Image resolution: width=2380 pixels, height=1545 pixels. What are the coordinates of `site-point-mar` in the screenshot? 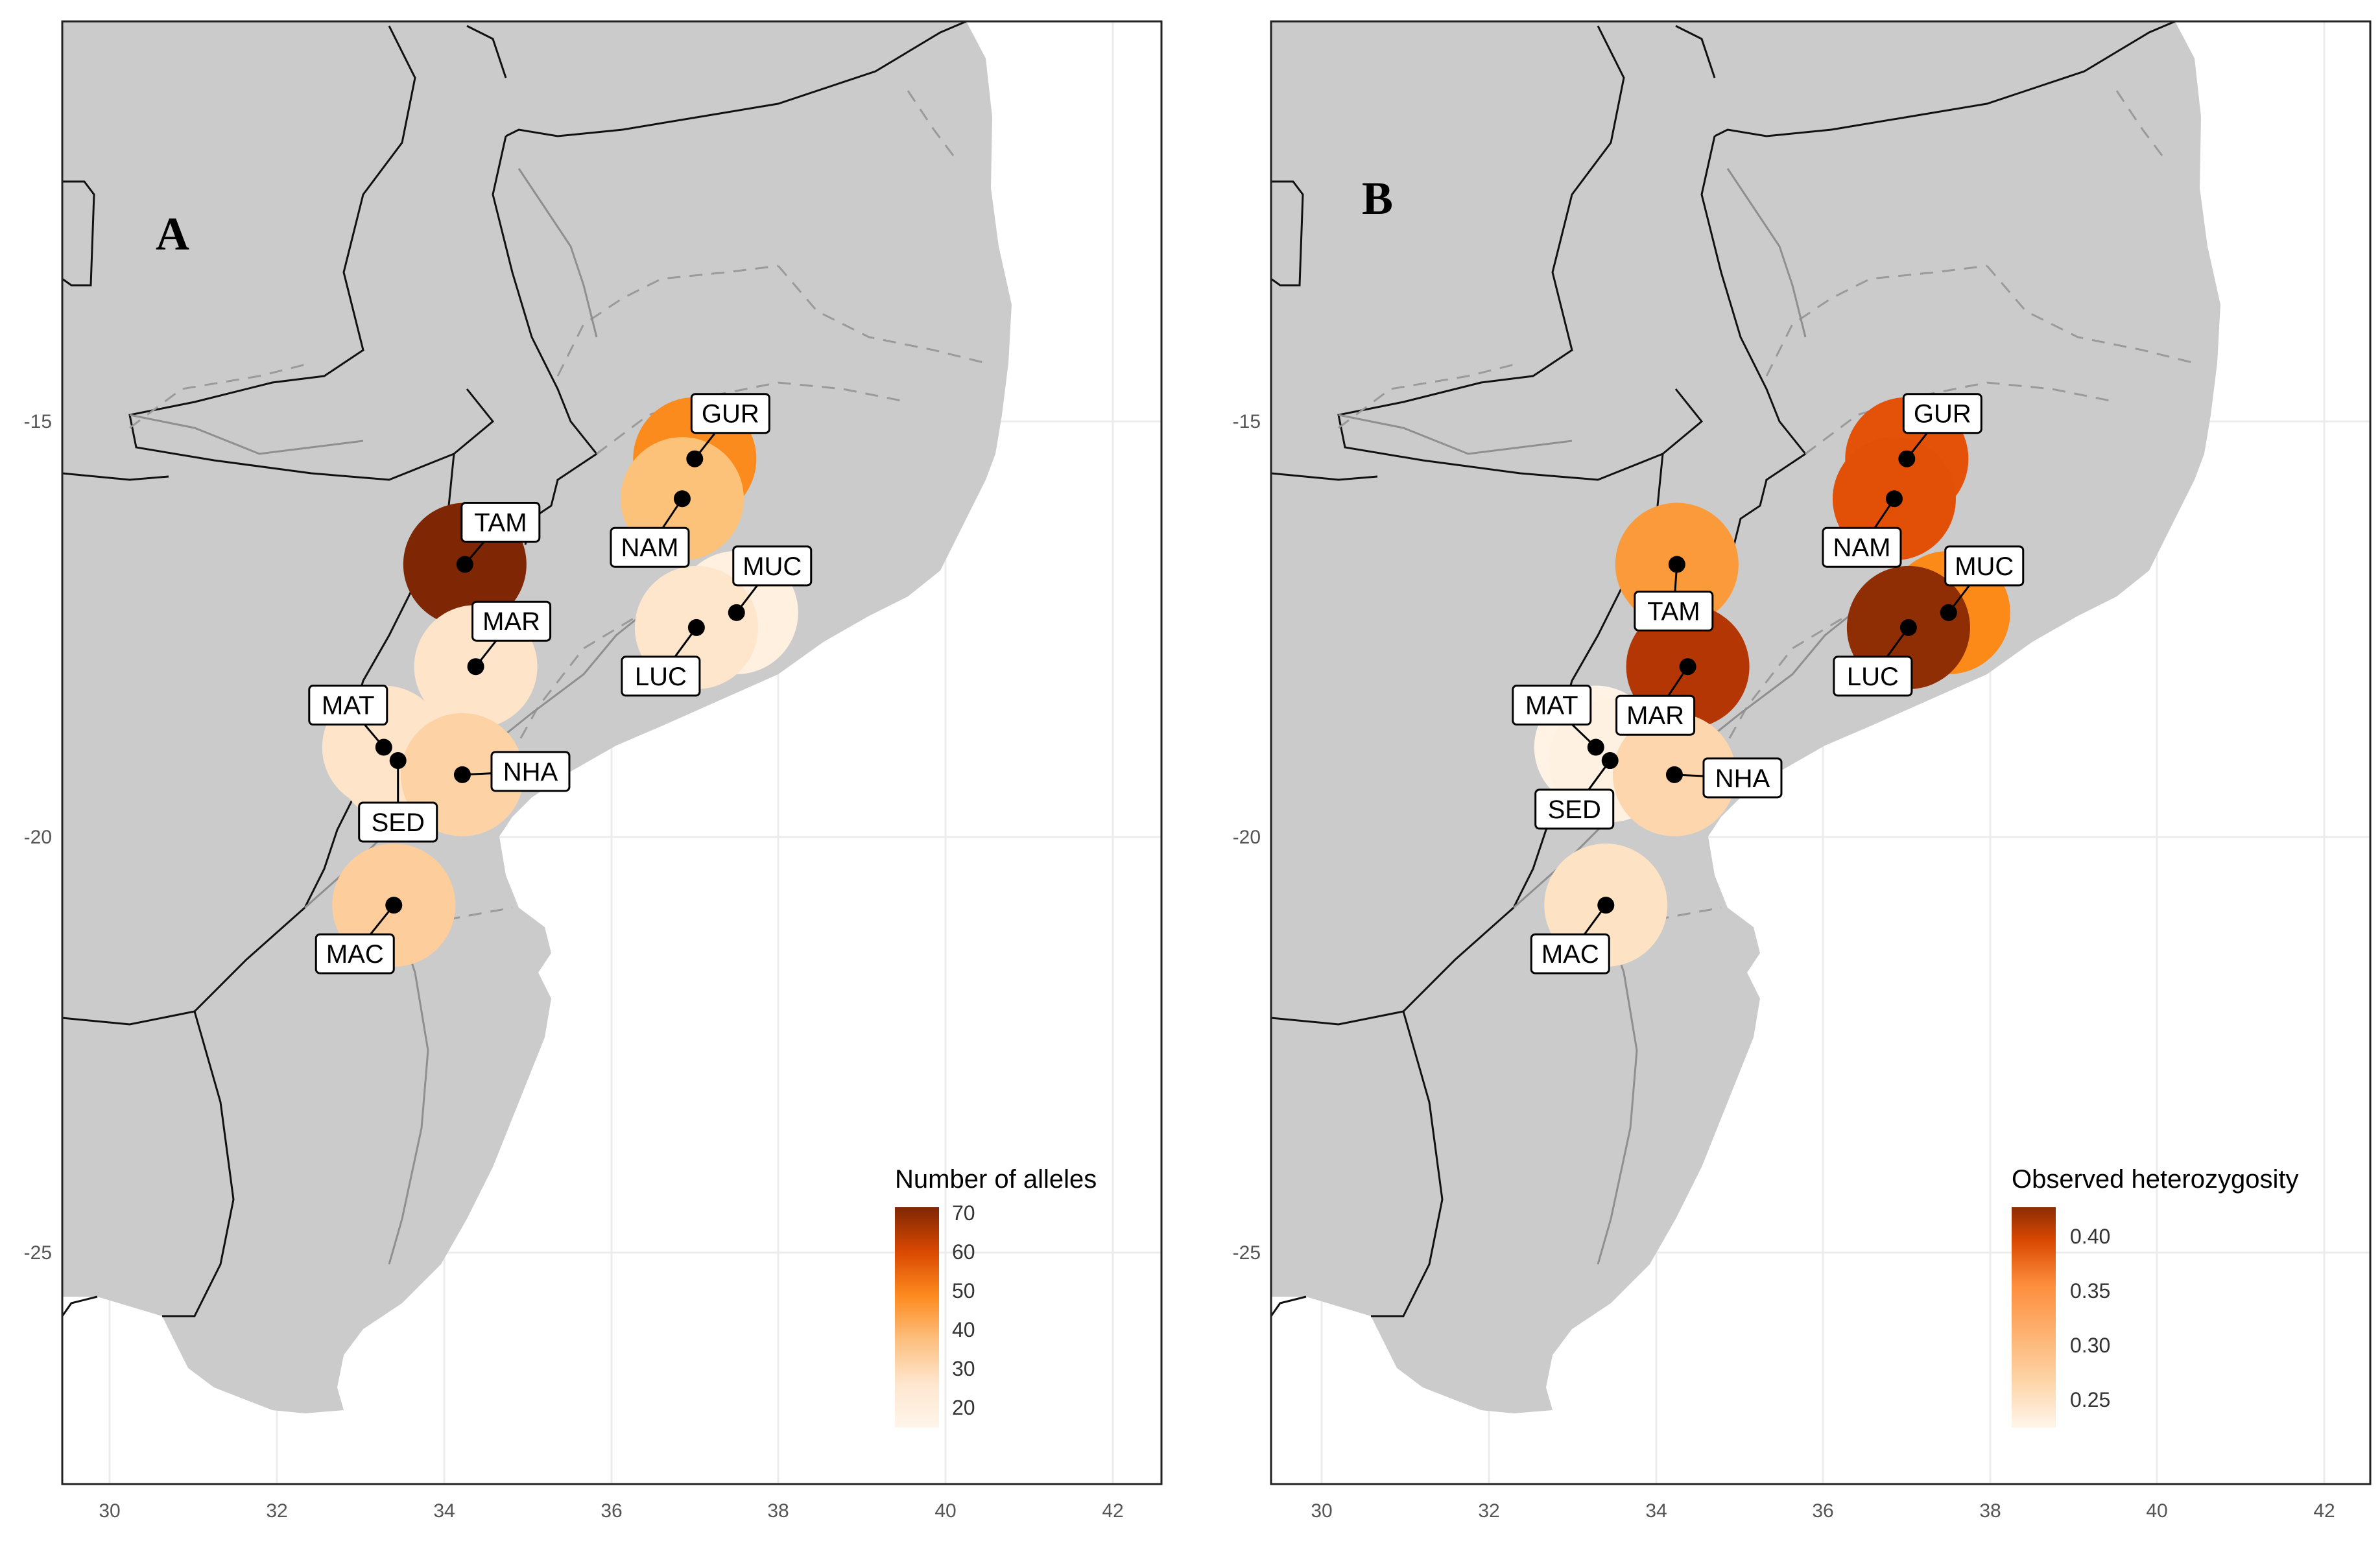 It's located at (1688, 667).